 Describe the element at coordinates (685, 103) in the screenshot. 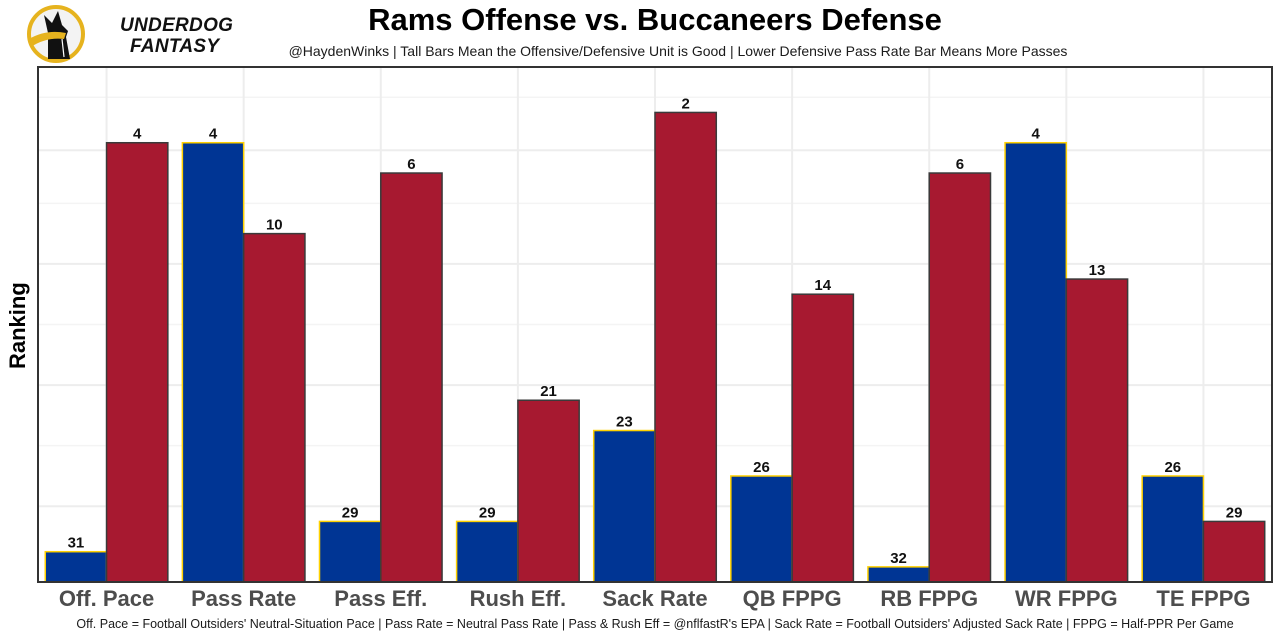

I see `defense-rank-label: 2` at that location.